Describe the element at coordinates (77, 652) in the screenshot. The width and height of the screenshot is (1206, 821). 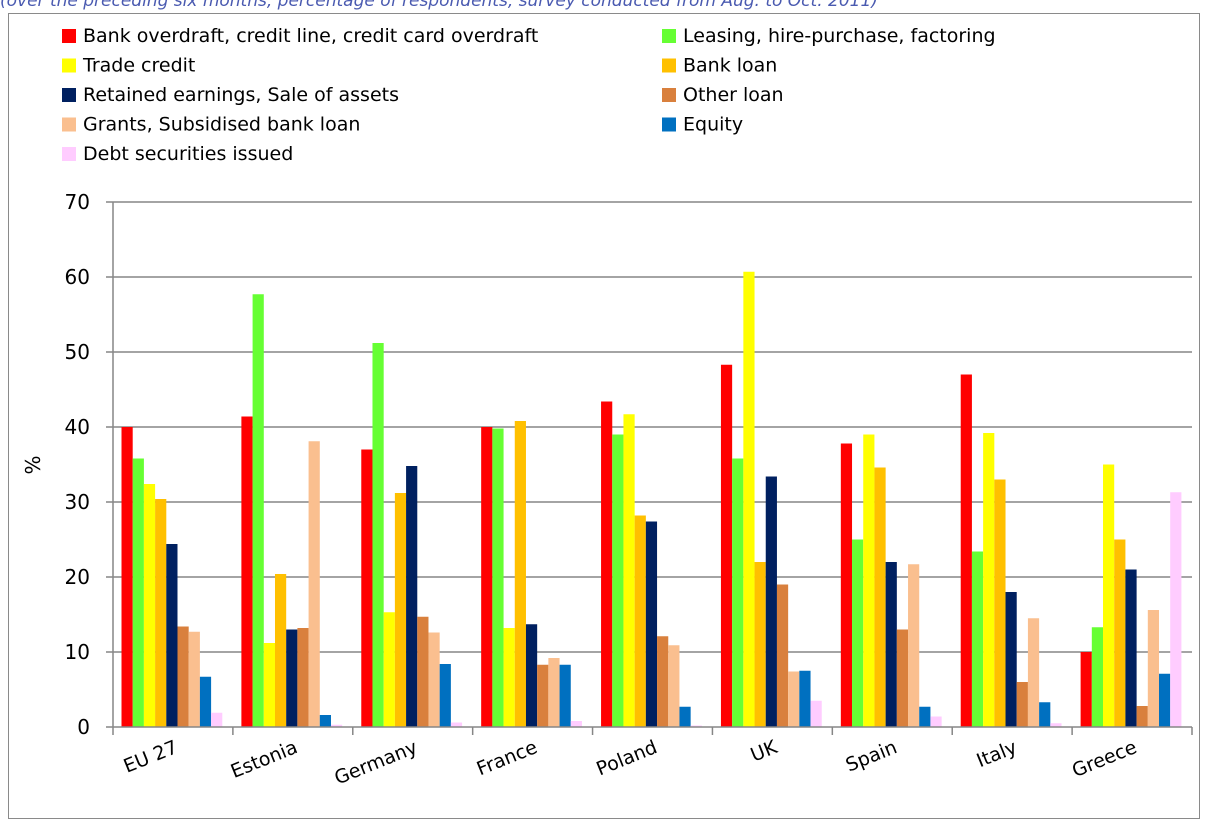
I see `y-tick-label: 10` at that location.